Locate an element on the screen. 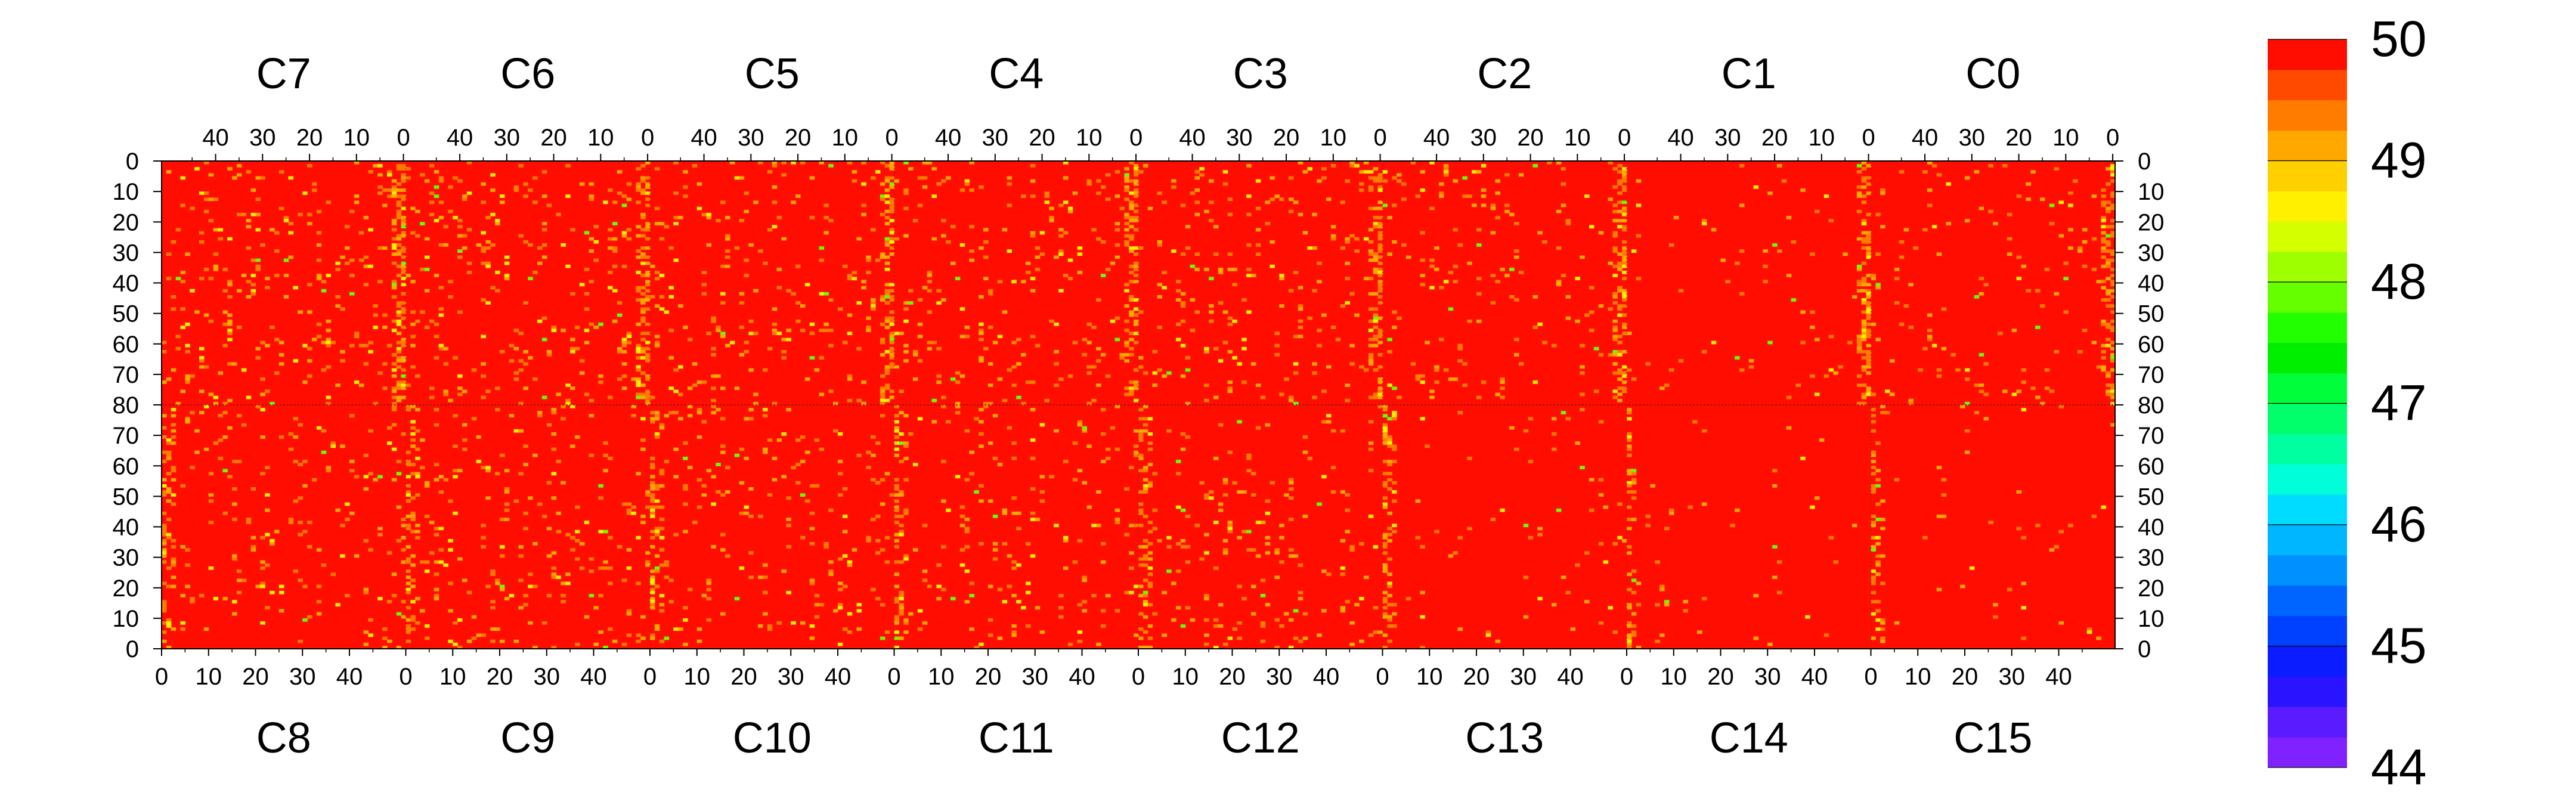  bottom-x-tick-label: 40 is located at coordinates (1082, 677).